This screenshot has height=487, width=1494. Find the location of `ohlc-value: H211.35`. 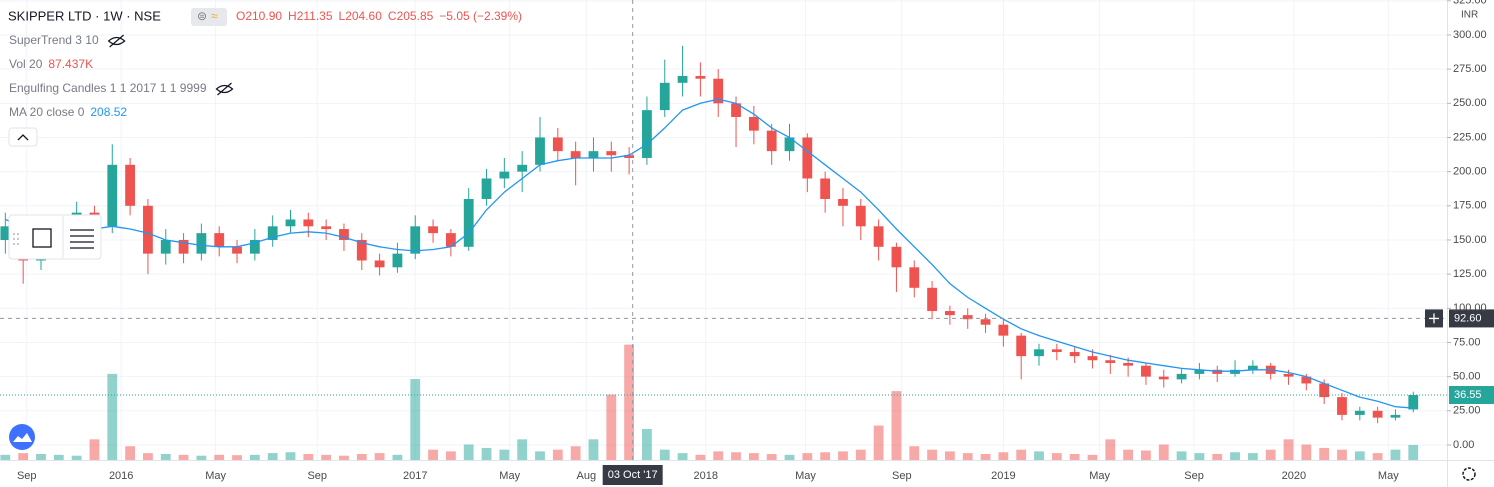

ohlc-value: H211.35 is located at coordinates (310, 16).